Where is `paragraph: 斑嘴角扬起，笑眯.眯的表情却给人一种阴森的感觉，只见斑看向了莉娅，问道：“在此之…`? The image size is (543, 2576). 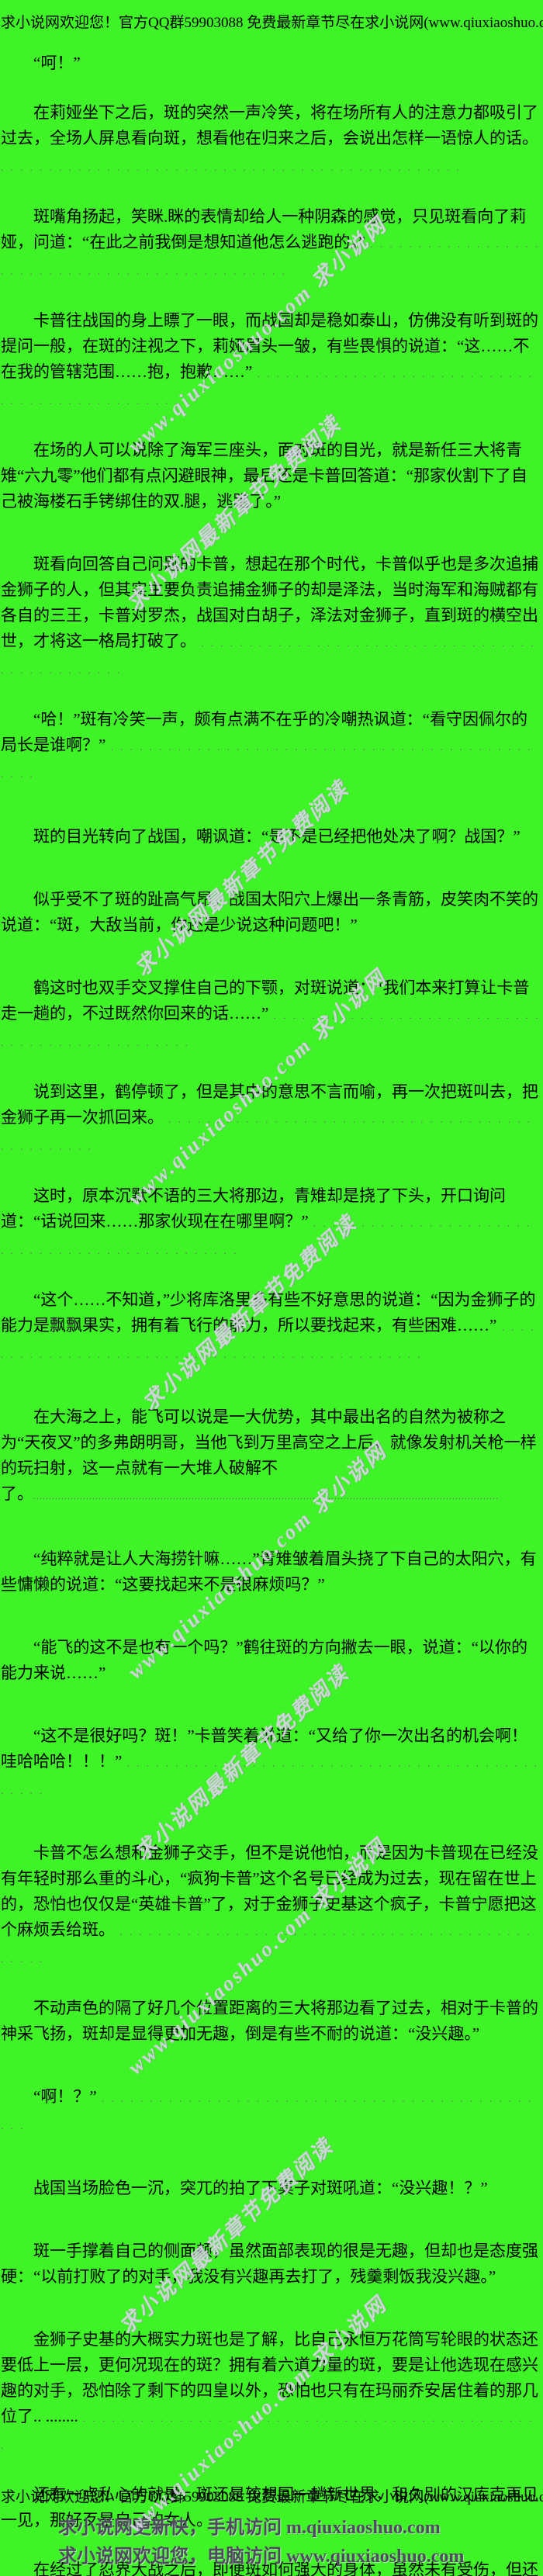
paragraph: 斑嘴角扬起，笑眯.眯的表情却给人一种阴森的感觉，只见斑看向了莉娅，问道：“在此之… is located at coordinates (271, 244).